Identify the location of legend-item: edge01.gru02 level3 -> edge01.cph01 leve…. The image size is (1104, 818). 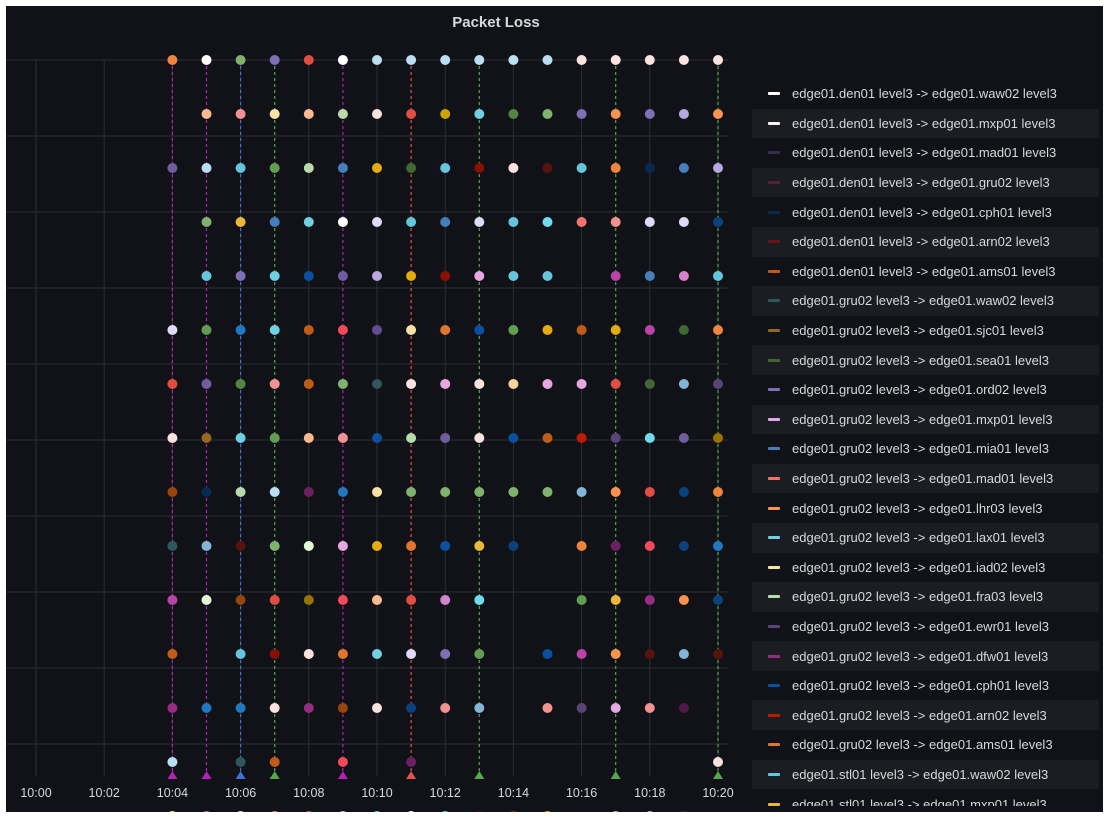
(925, 686).